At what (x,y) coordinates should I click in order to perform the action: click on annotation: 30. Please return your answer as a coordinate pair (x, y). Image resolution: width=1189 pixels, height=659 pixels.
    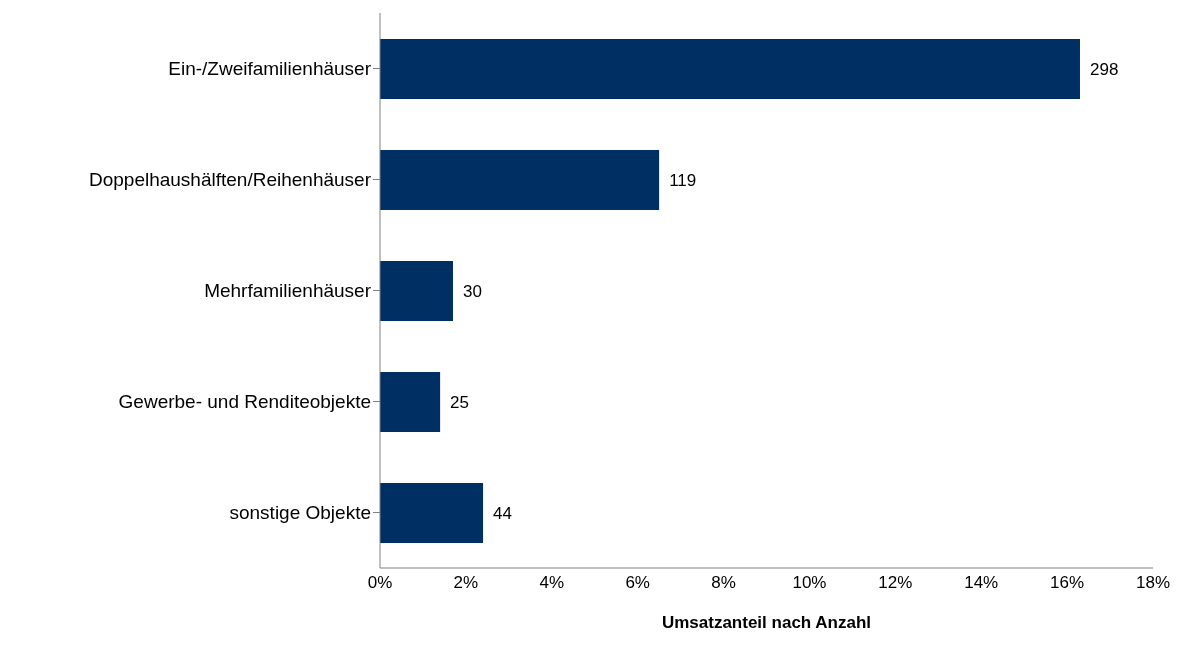
    Looking at the image, I should click on (472, 291).